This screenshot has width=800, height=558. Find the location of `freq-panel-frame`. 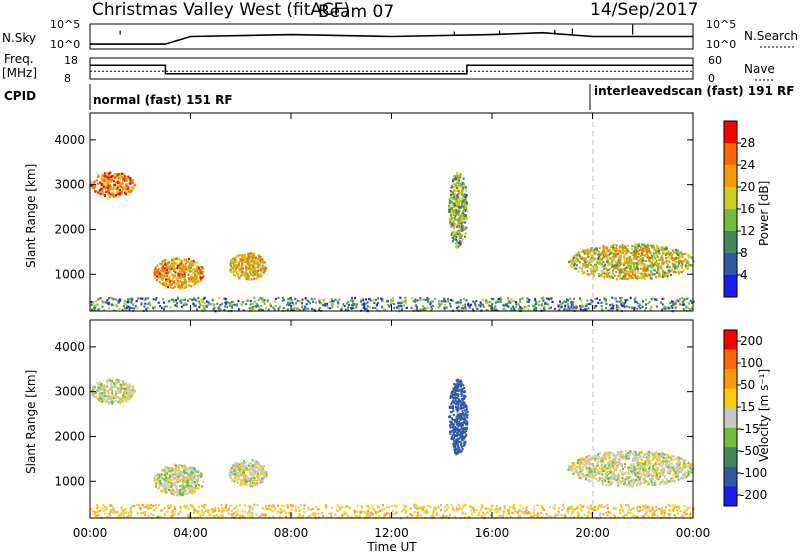

freq-panel-frame is located at coordinates (391, 68).